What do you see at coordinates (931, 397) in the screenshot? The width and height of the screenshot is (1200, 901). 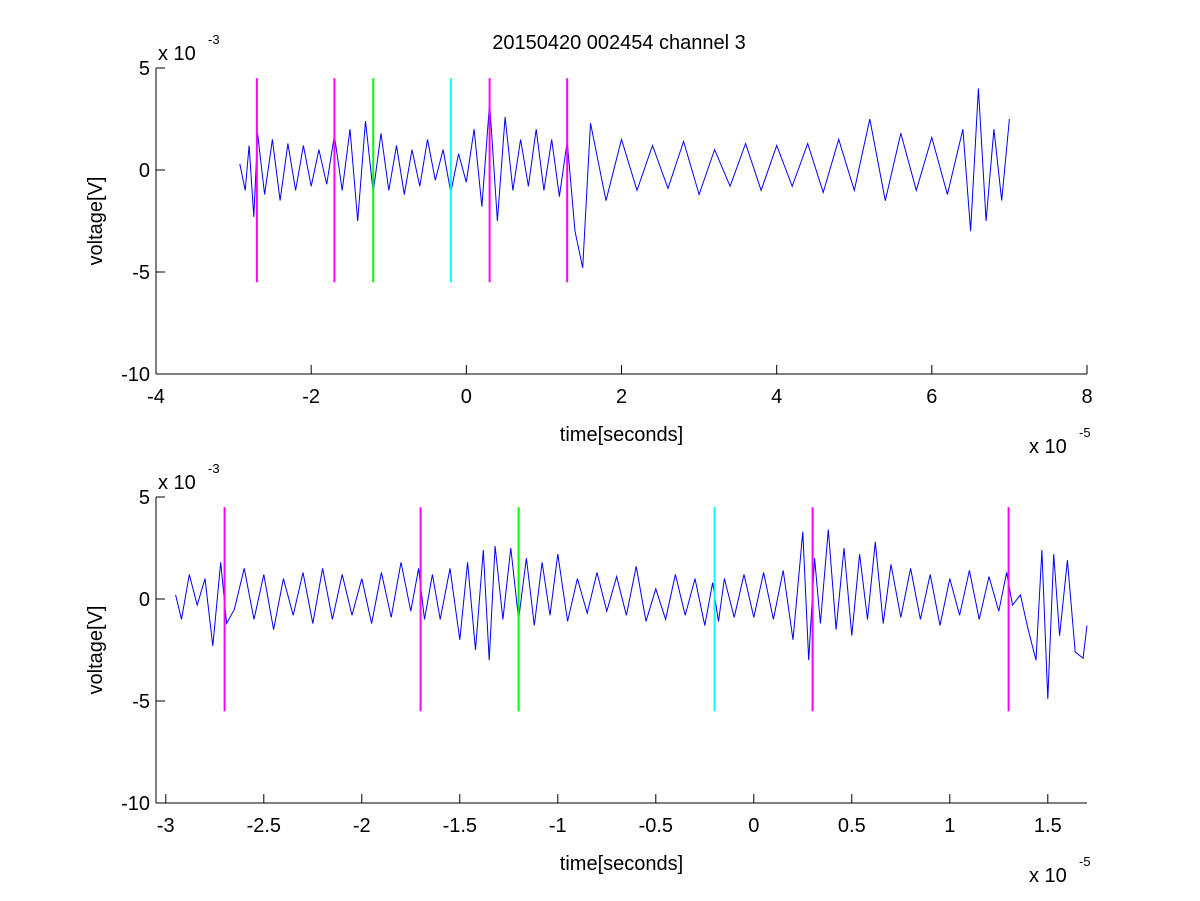 I see `x-tick-label: 6` at bounding box center [931, 397].